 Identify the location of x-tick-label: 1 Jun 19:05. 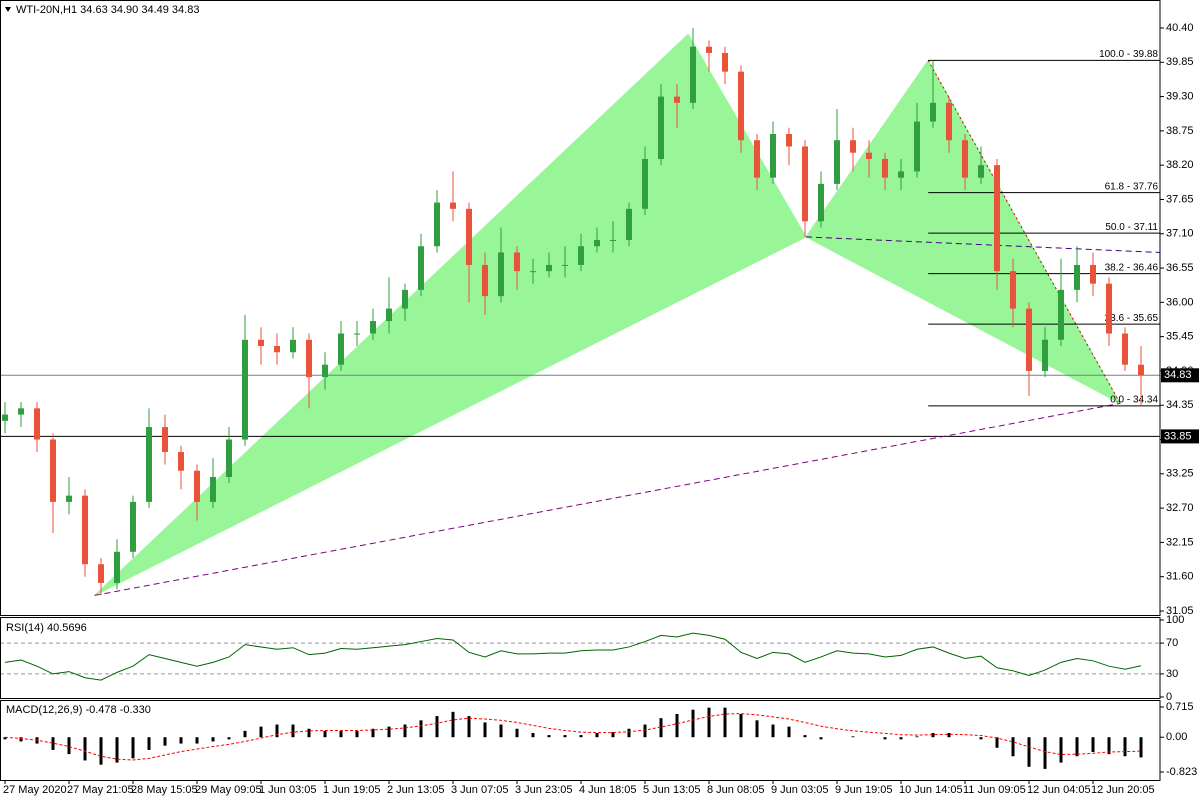
(352, 790).